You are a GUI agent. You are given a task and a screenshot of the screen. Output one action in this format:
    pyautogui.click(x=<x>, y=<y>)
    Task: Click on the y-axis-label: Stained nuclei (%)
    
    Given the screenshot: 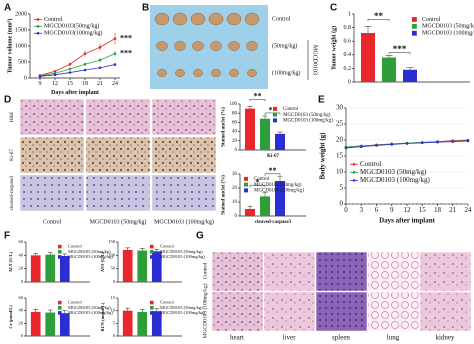 What is the action you would take?
    pyautogui.click(x=224, y=127)
    